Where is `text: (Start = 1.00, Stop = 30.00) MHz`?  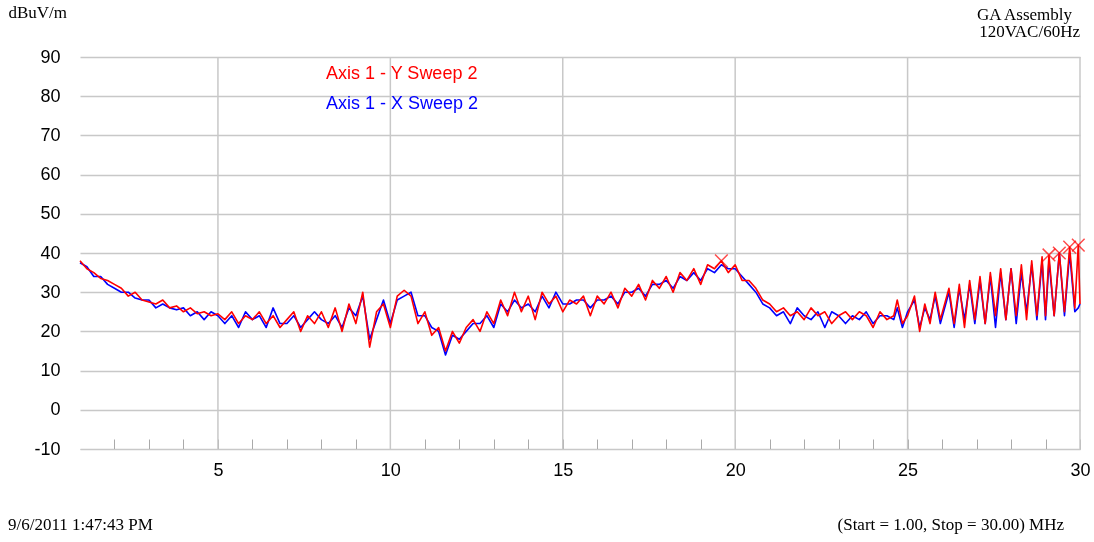 text: (Start = 1.00, Stop = 30.00) MHz is located at coordinates (950, 525).